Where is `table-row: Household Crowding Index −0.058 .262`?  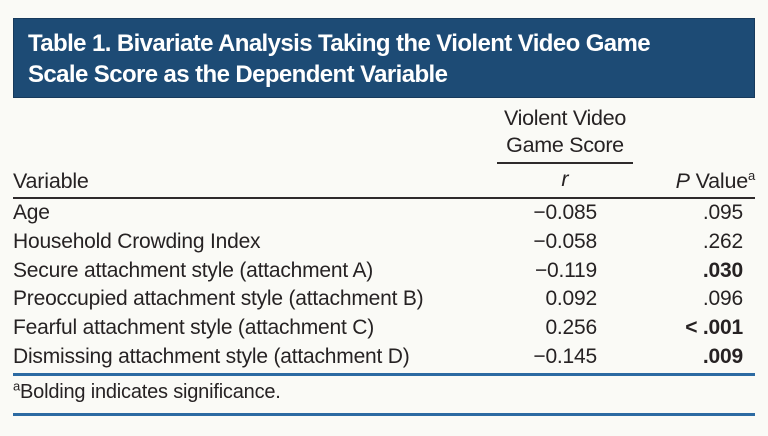
table-row: Household Crowding Index −0.058 .262 is located at coordinates (384, 242).